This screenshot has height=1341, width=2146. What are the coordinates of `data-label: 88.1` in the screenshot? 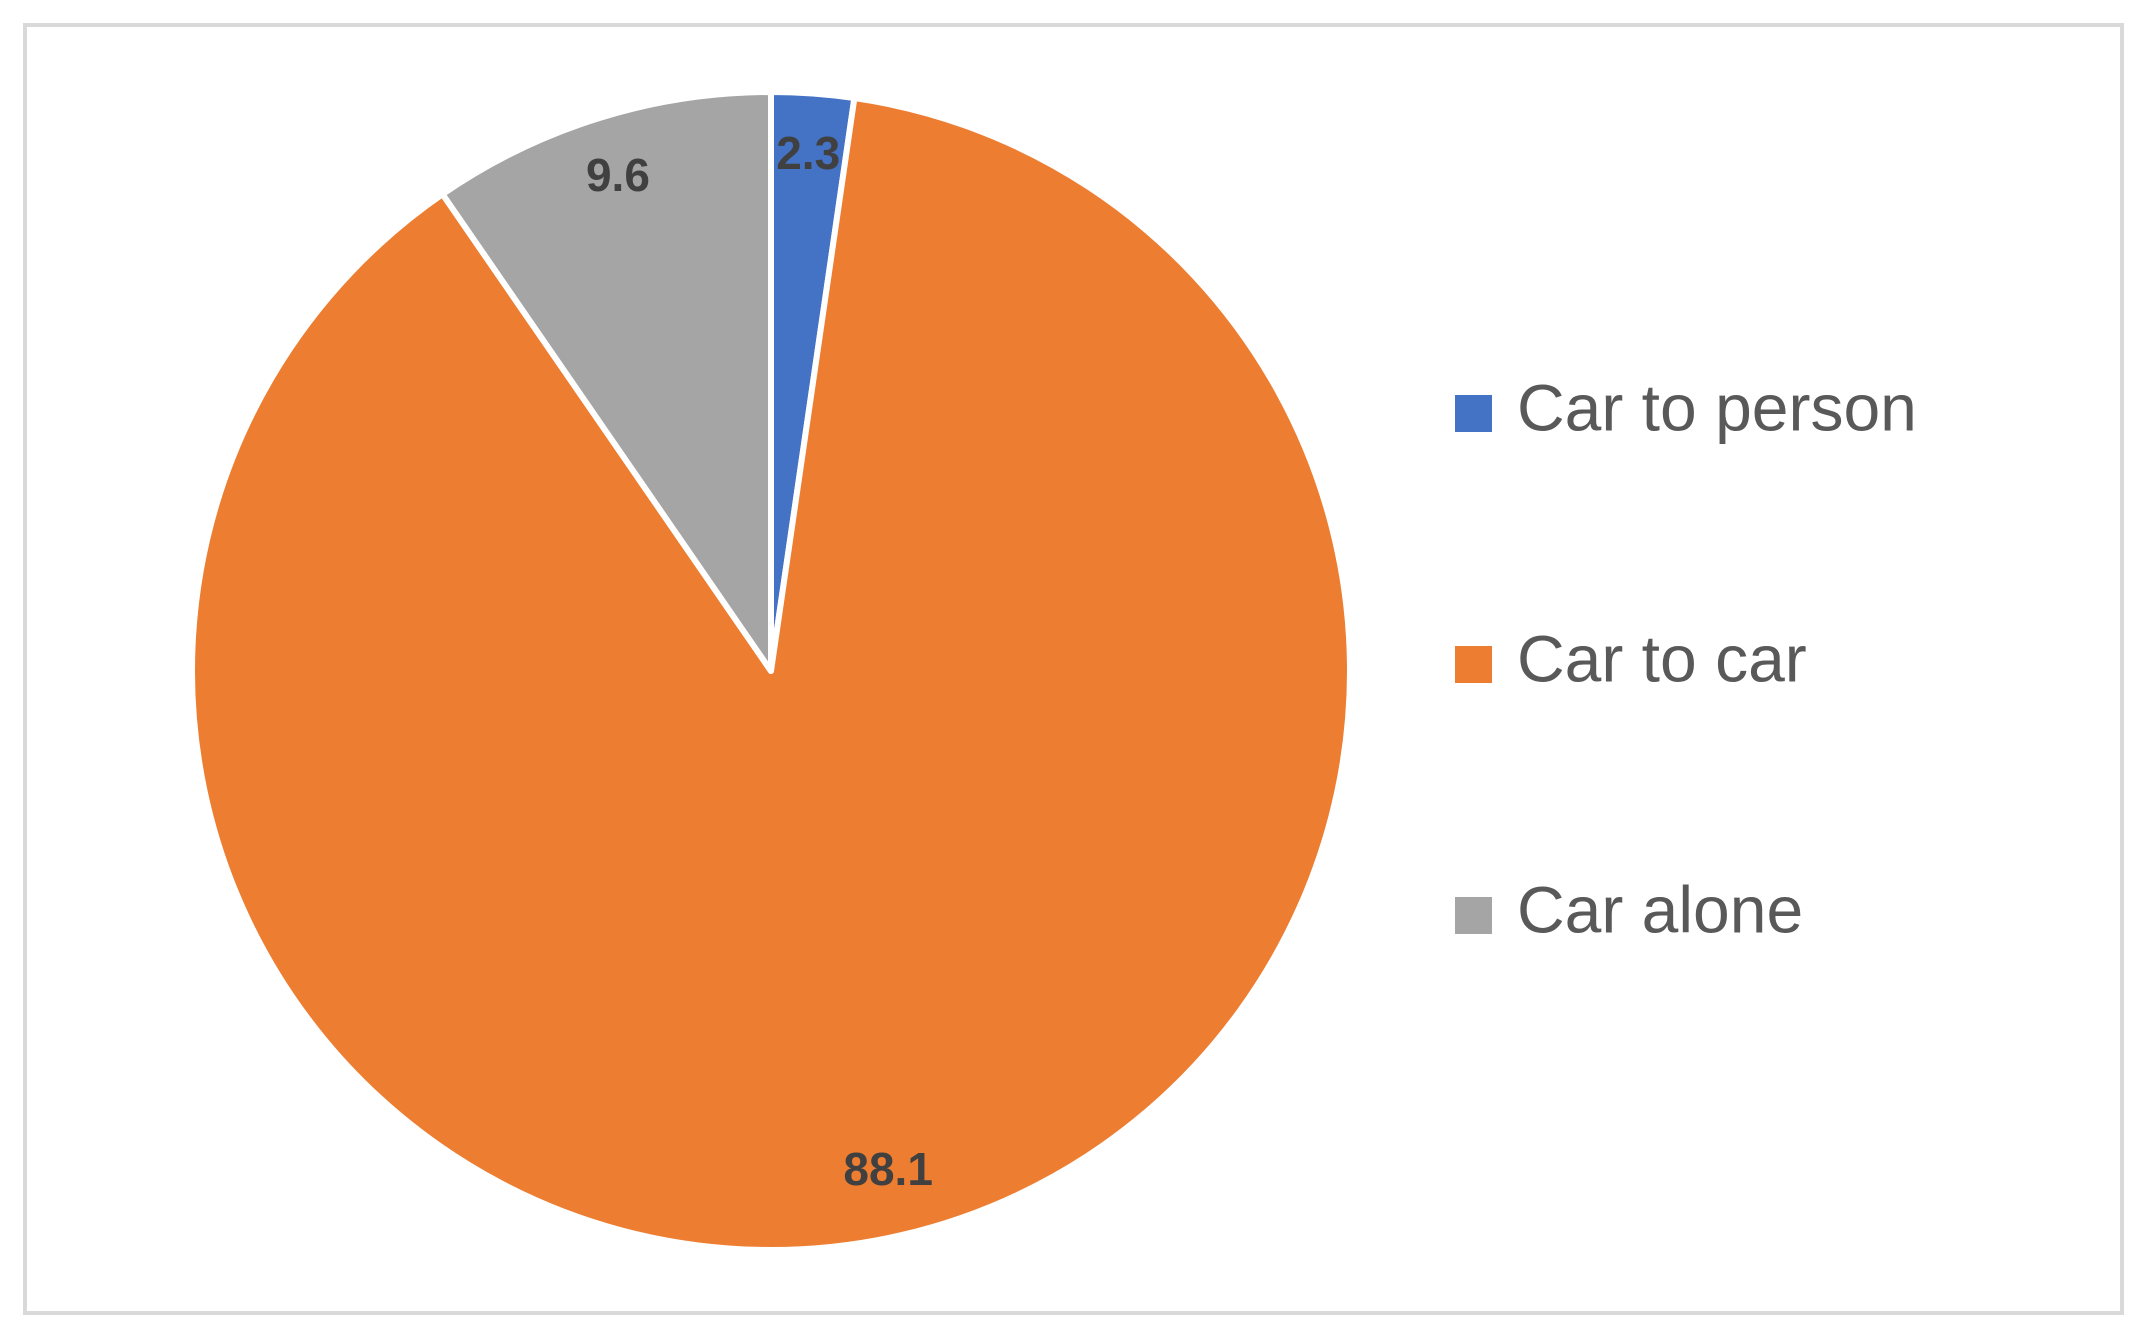 It's located at (888, 1169).